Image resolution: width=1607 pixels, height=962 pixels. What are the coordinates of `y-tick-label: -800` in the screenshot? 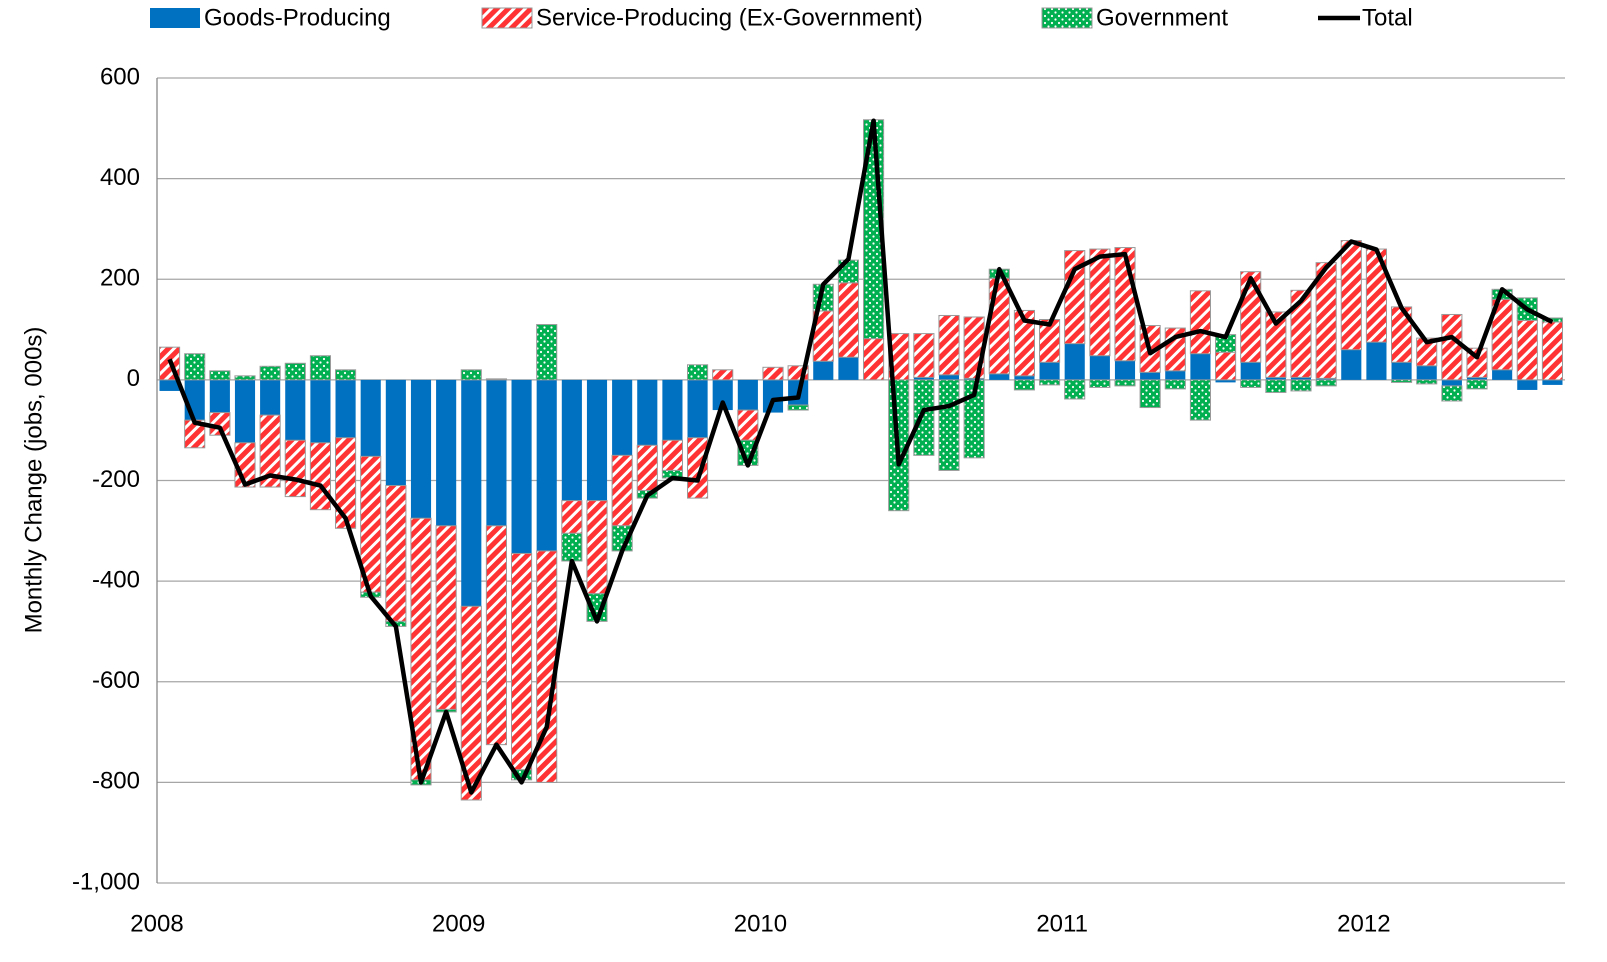 It's located at (116, 781).